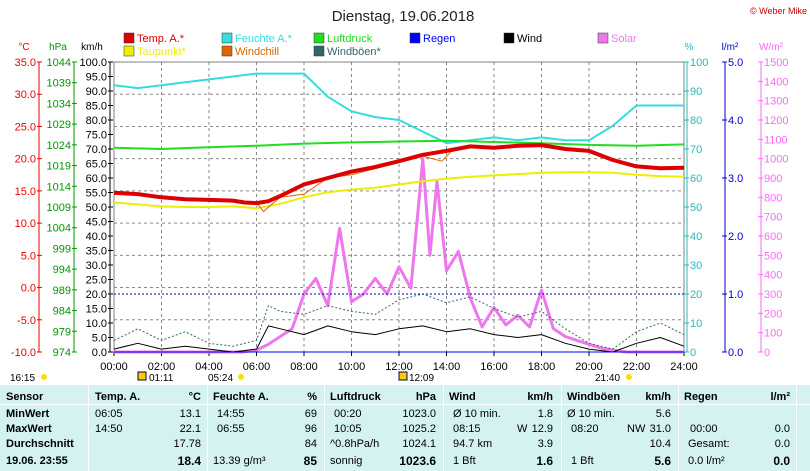 The image size is (810, 471). What do you see at coordinates (25, 397) in the screenshot?
I see `row-label-sensor: Sensor` at bounding box center [25, 397].